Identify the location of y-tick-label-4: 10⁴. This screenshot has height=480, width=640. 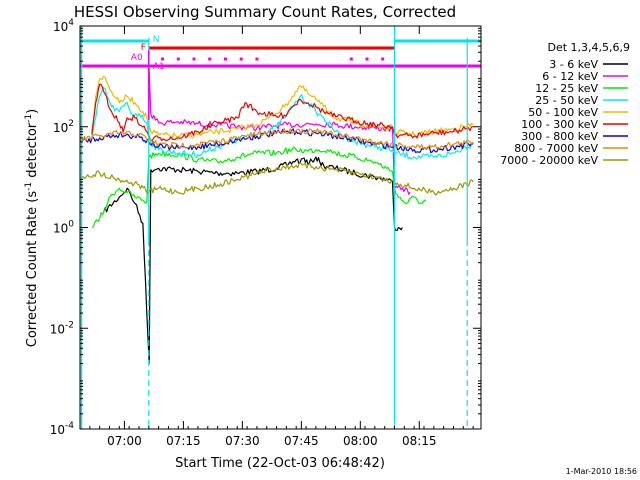
(63, 26).